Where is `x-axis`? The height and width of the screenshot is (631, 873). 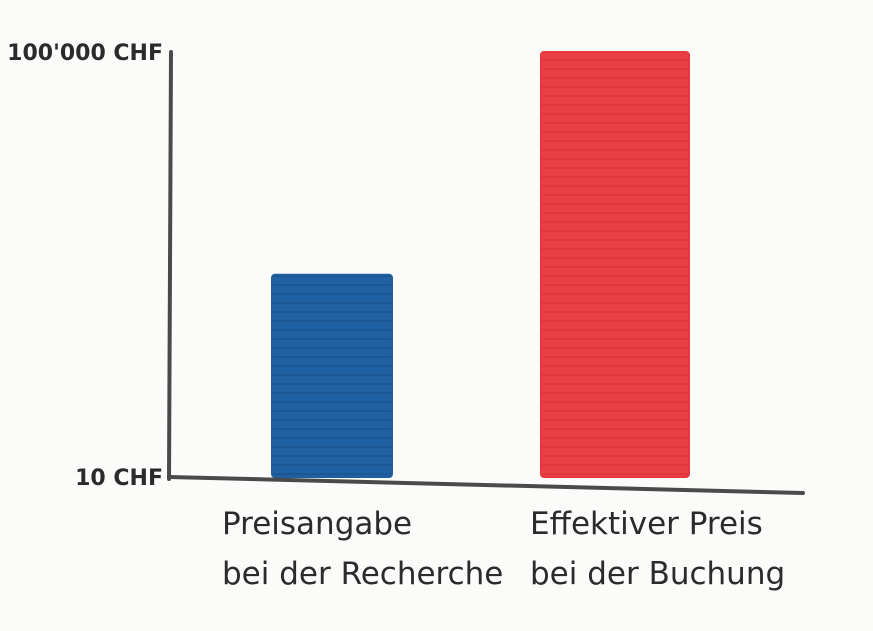 x-axis is located at coordinates (486, 485).